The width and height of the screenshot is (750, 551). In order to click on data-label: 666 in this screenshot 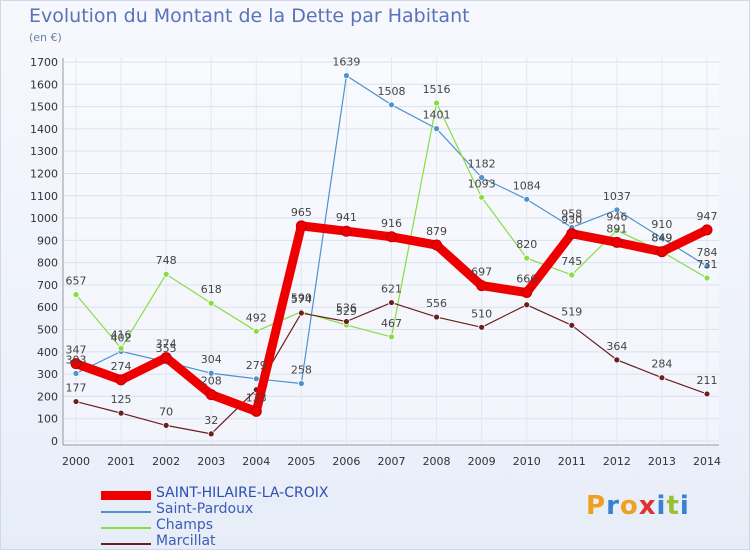, I will do `click(526, 279)`.